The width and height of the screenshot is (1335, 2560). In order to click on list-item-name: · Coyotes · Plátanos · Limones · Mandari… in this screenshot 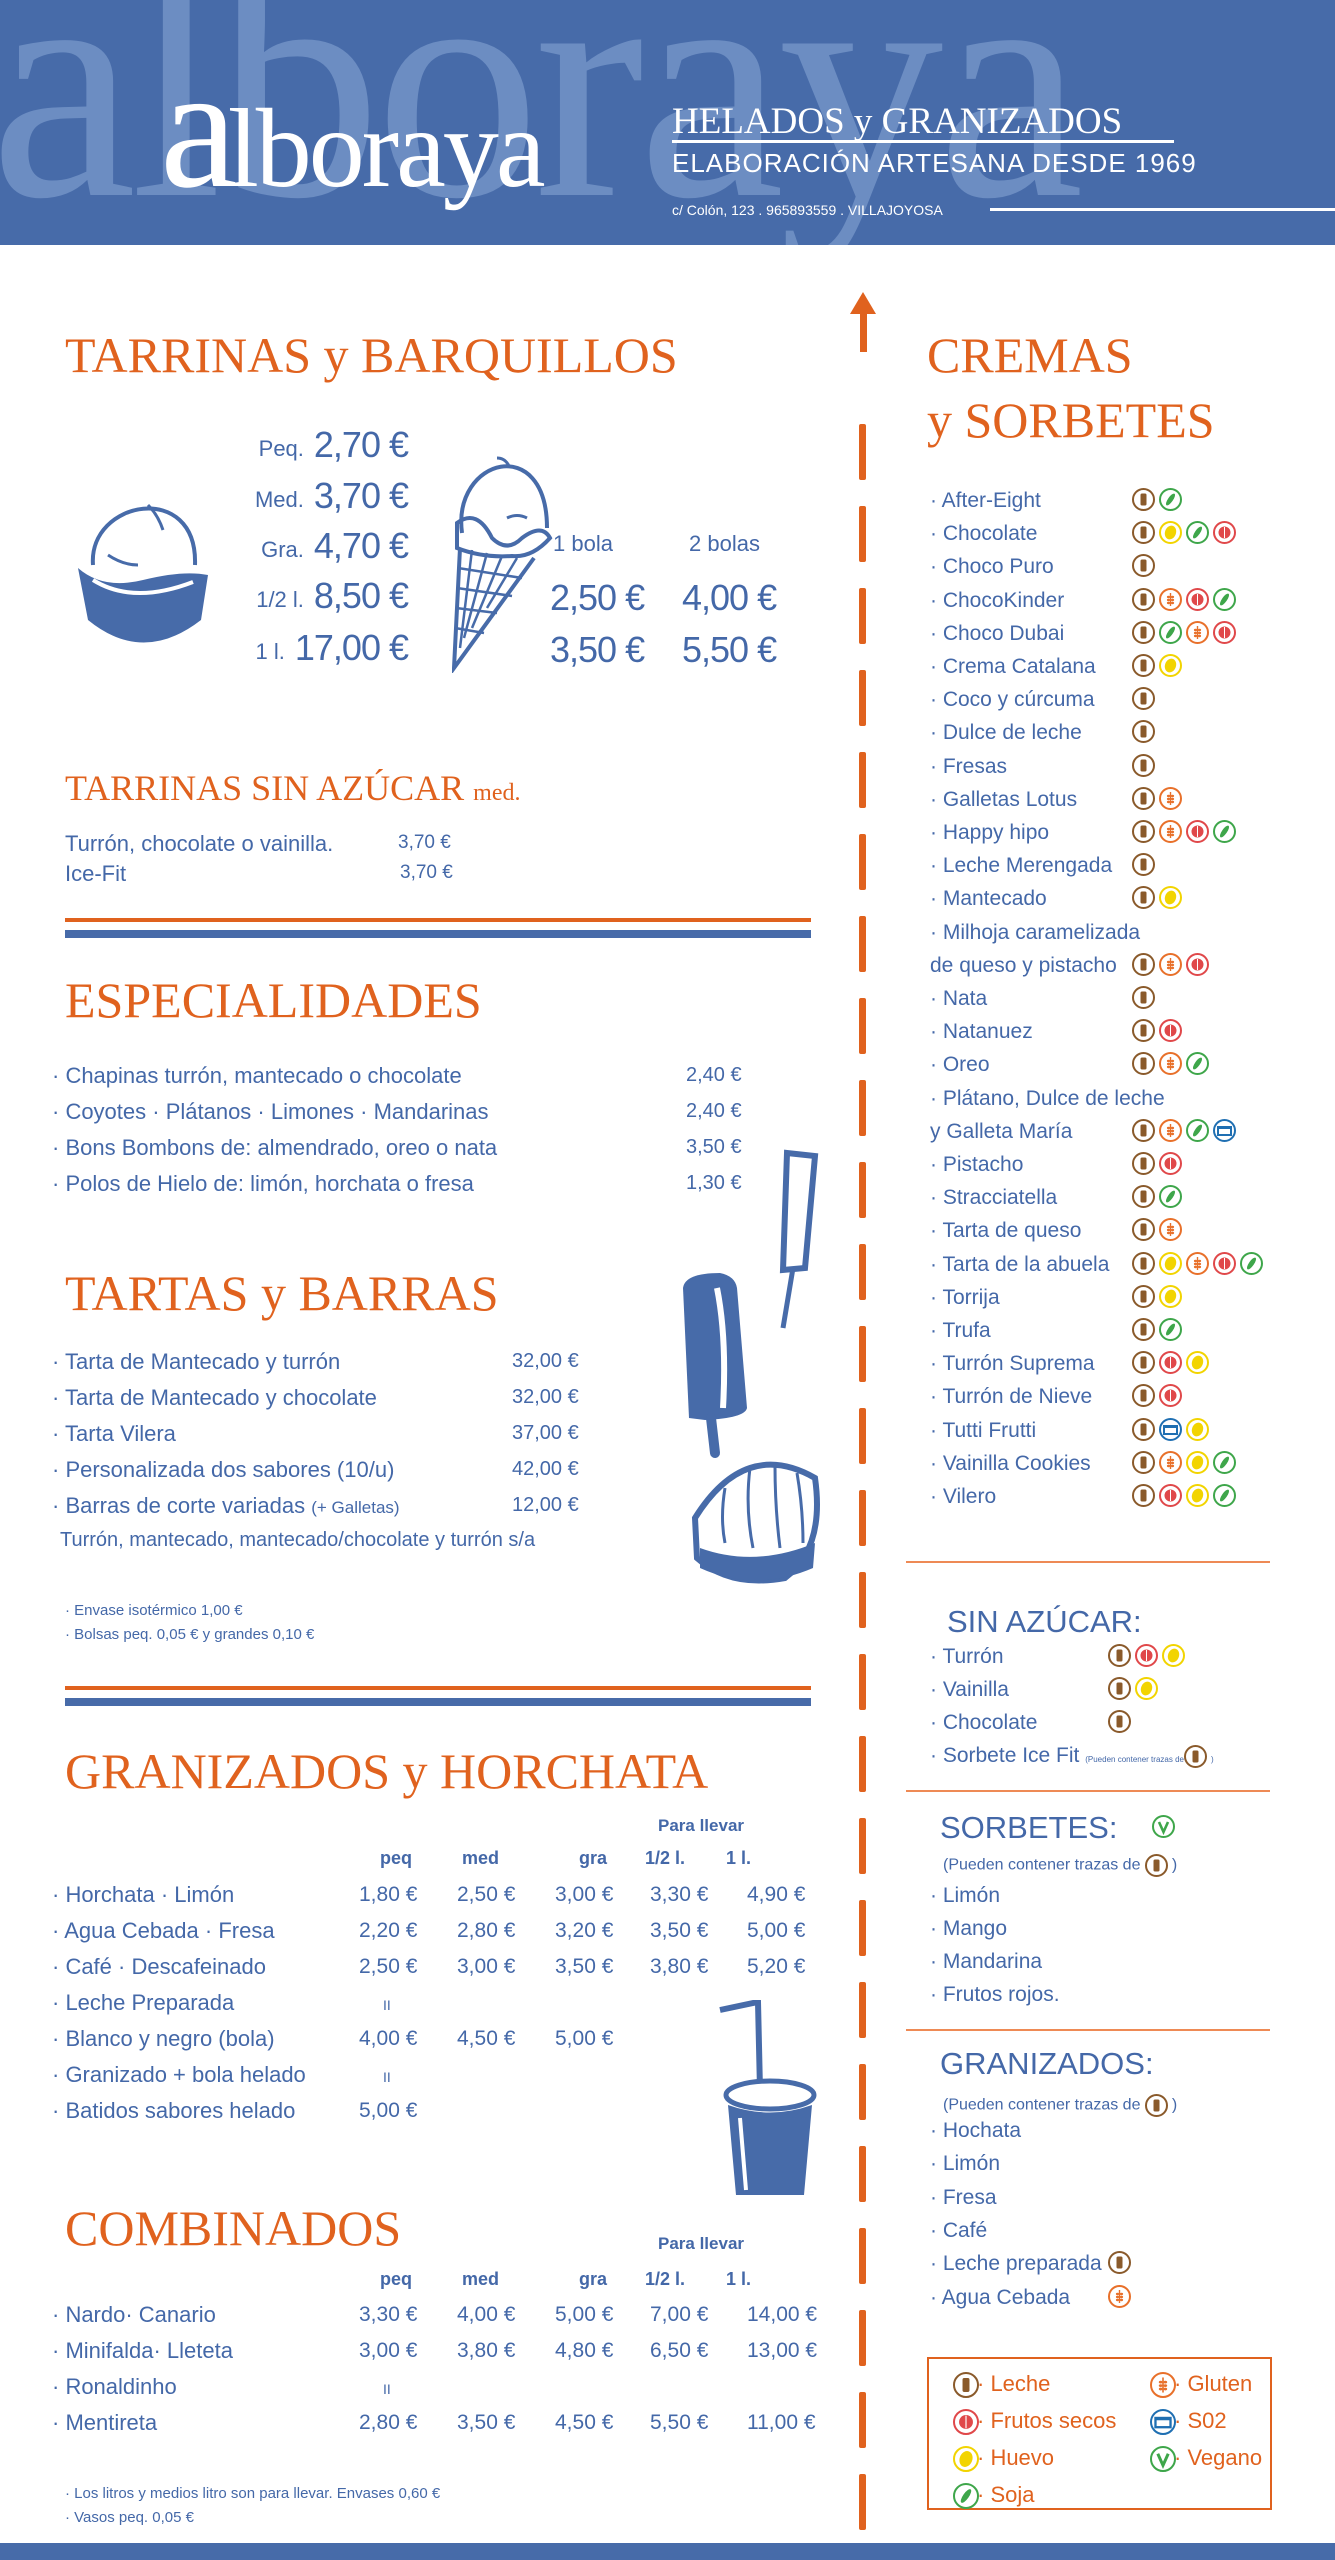, I will do `click(270, 1111)`.